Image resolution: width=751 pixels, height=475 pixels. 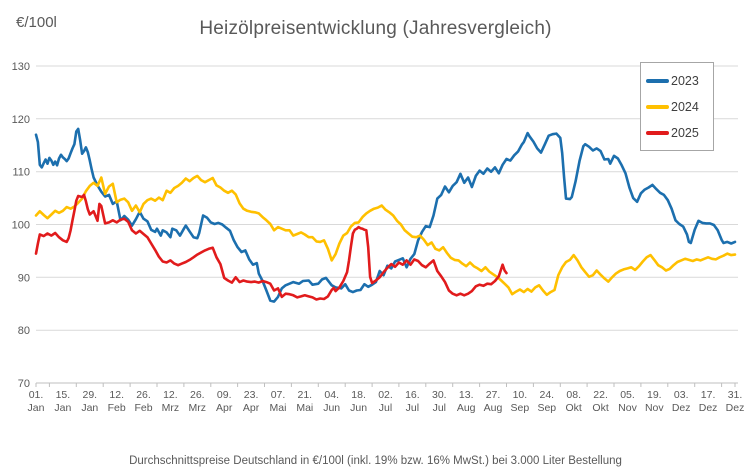 What do you see at coordinates (271, 247) in the screenshot?
I see `series-line-2025` at bounding box center [271, 247].